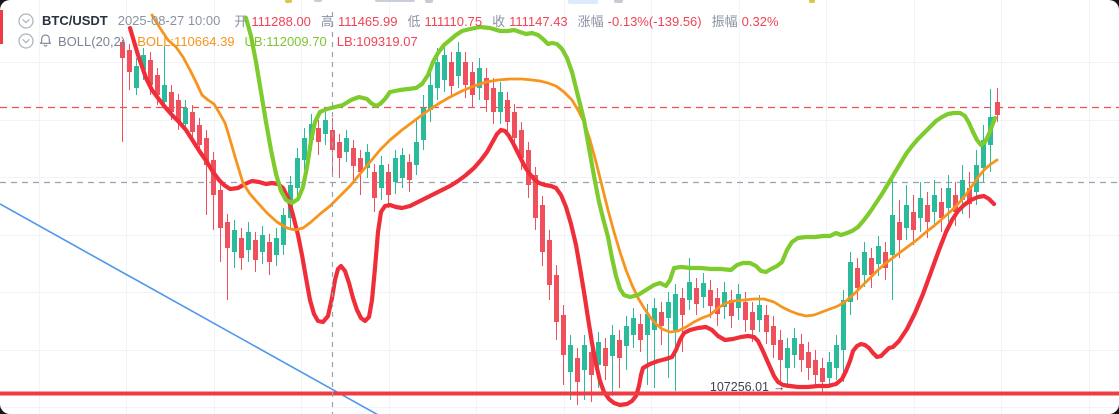 This screenshot has height=414, width=1119. I want to click on boll-lower-value: LB:109319.07, so click(377, 41).